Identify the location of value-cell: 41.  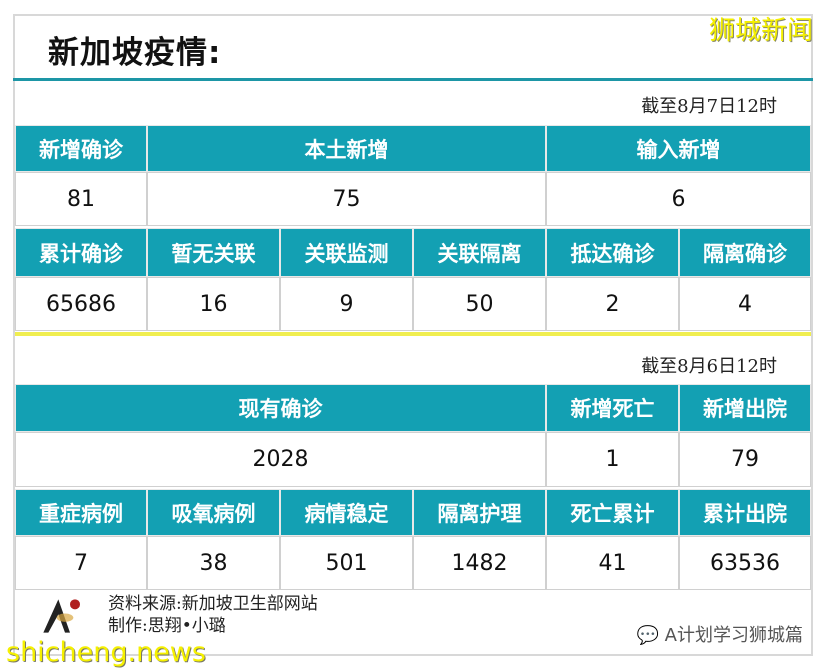
(612, 563).